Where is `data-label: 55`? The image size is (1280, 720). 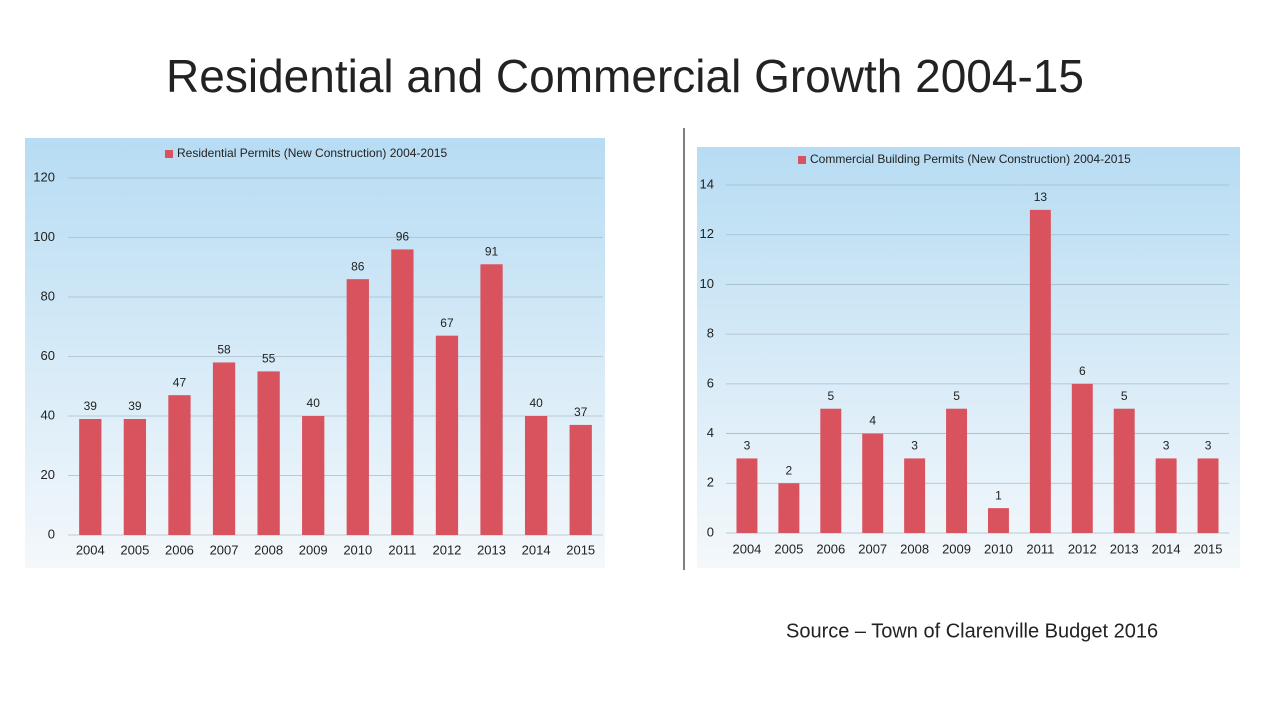 data-label: 55 is located at coordinates (269, 359).